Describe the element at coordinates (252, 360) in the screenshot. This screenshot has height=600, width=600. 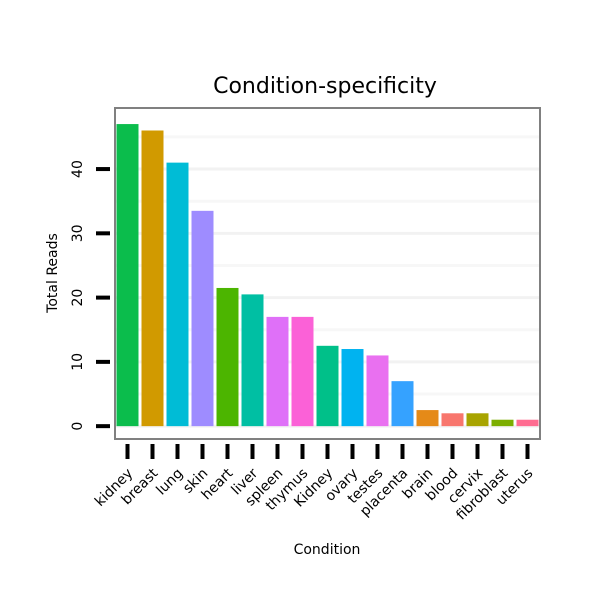
I see `bar-liver` at that location.